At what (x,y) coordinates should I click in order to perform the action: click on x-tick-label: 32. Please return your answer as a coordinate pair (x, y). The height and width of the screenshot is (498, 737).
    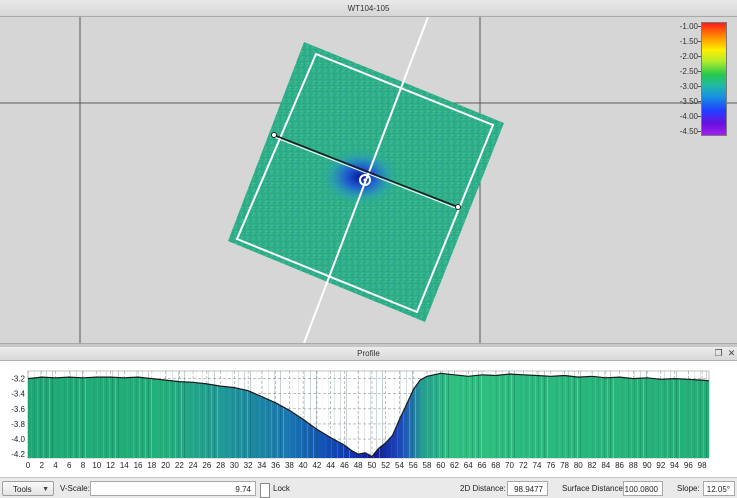
    Looking at the image, I should click on (248, 465).